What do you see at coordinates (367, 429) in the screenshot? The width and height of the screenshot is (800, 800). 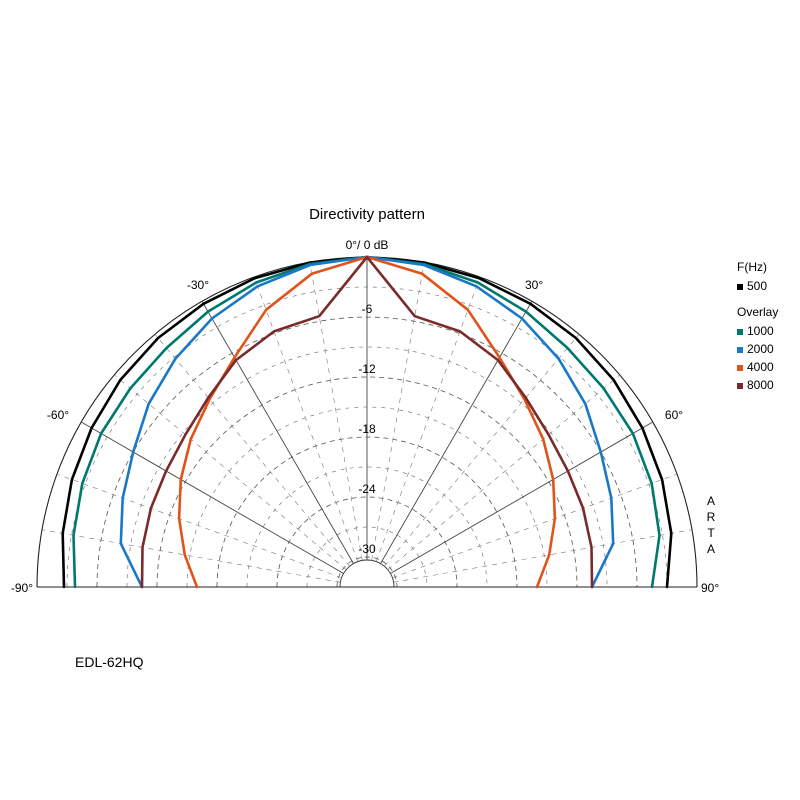 I see `db-tick-label: -18` at bounding box center [367, 429].